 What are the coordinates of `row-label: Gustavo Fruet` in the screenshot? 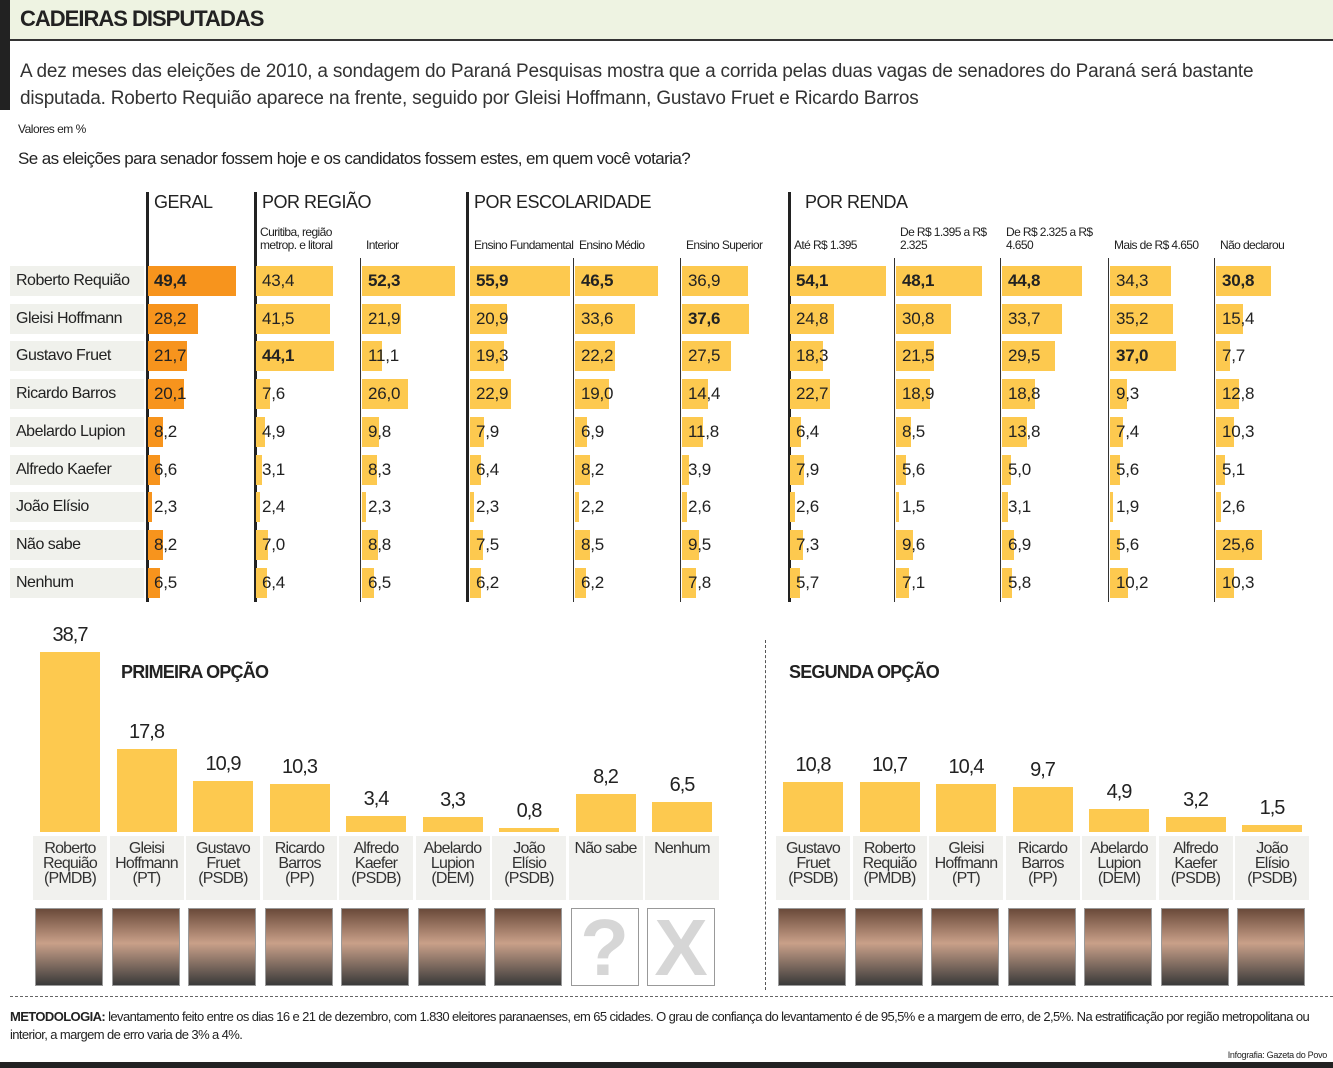 It's located at (77, 356).